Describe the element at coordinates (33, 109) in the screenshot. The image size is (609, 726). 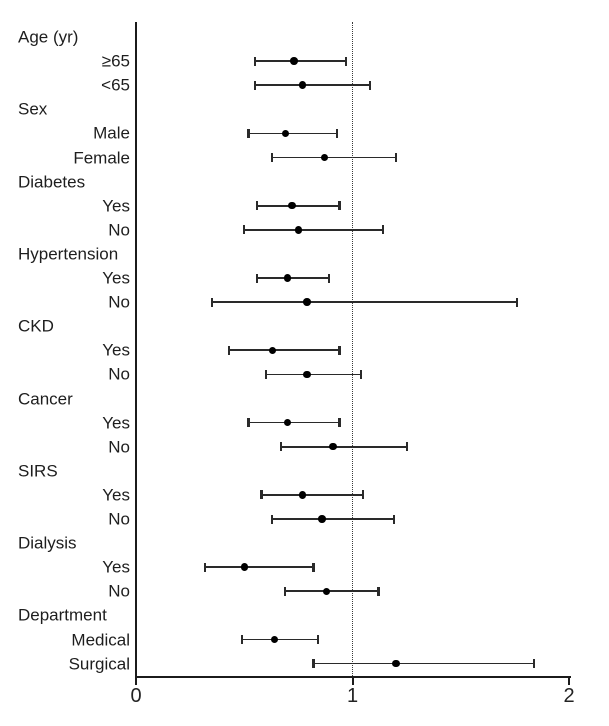
I see `group-label: Sex` at that location.